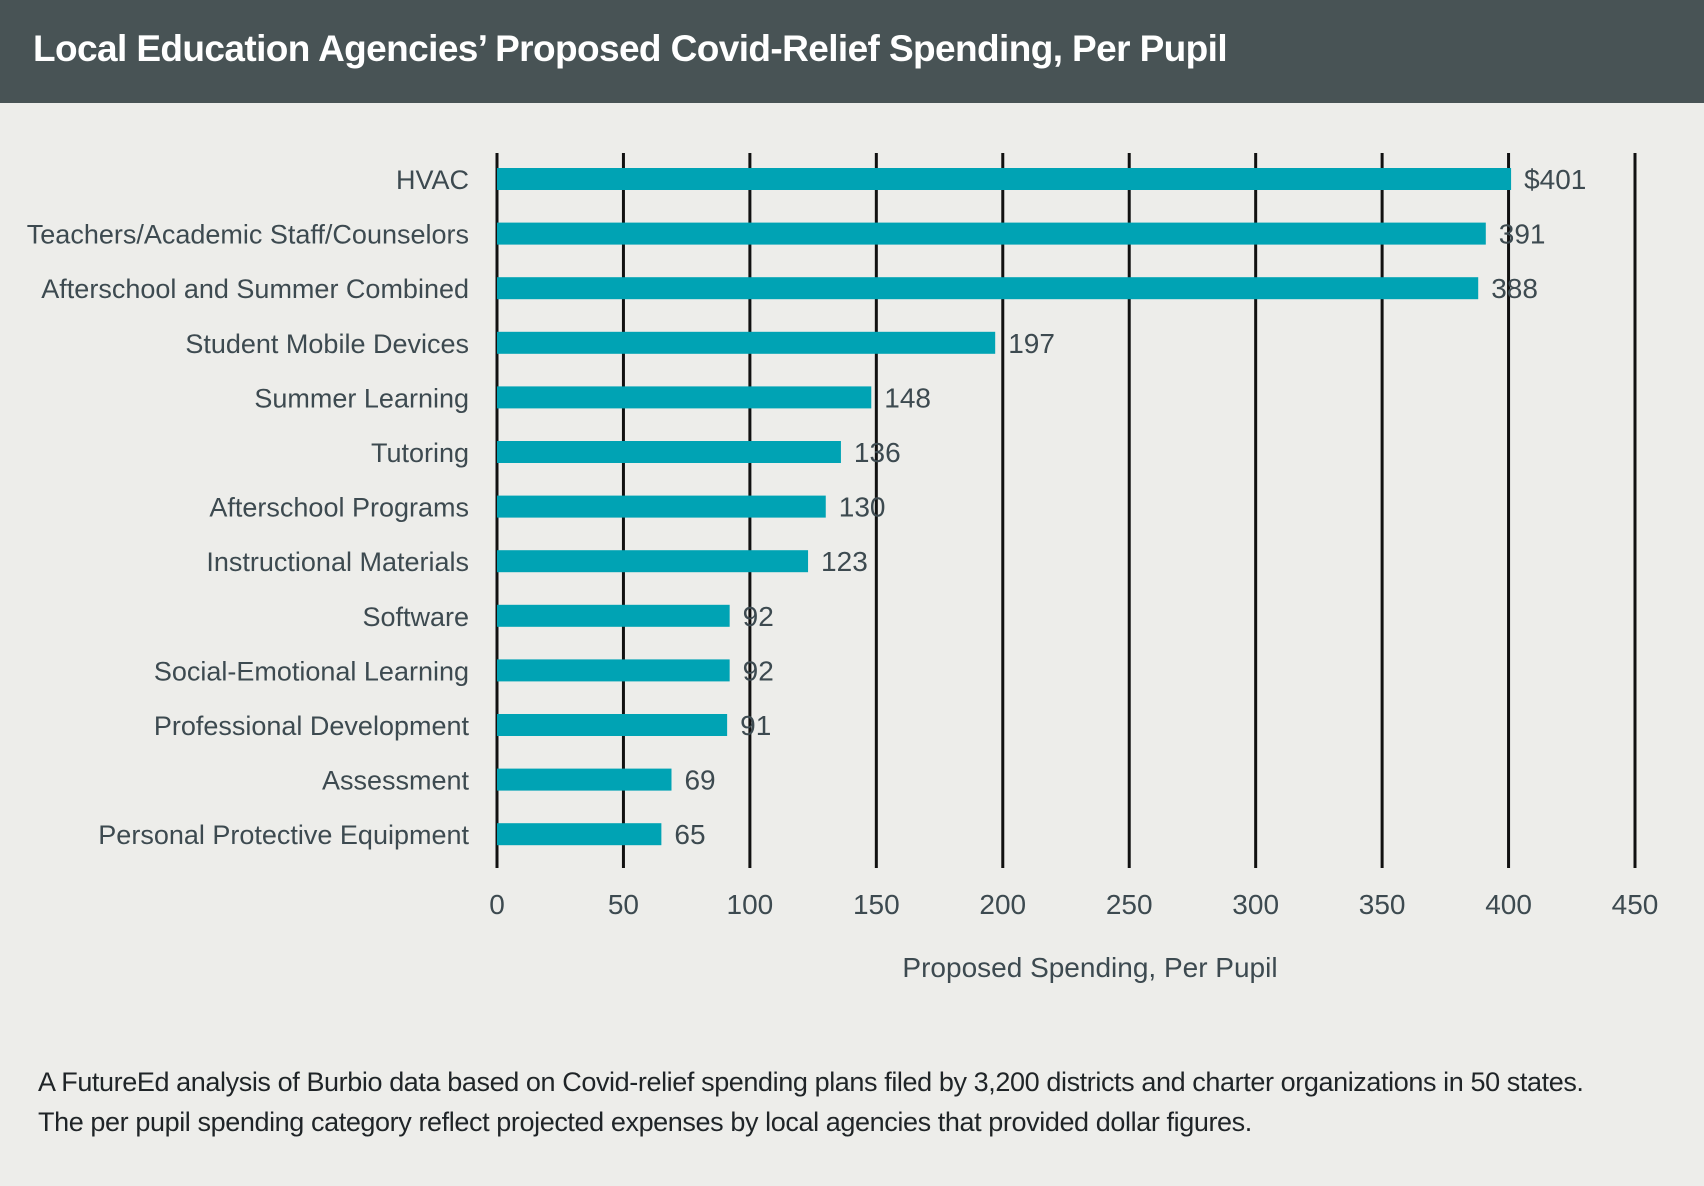 Image resolution: width=1704 pixels, height=1186 pixels. Describe the element at coordinates (876, 904) in the screenshot. I see `x-tick-label-150: 150` at that location.